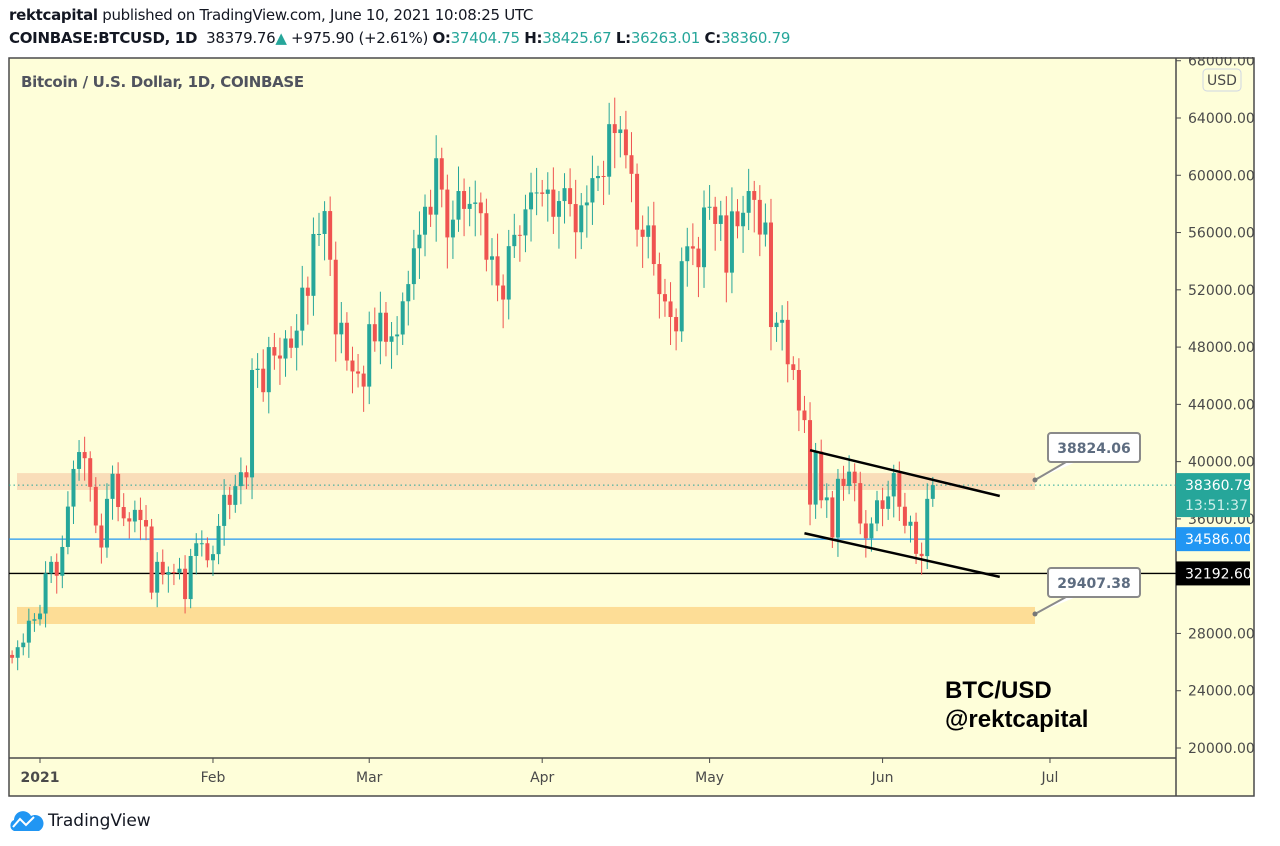  What do you see at coordinates (882, 778) in the screenshot?
I see `x-tick-label: Jun` at bounding box center [882, 778].